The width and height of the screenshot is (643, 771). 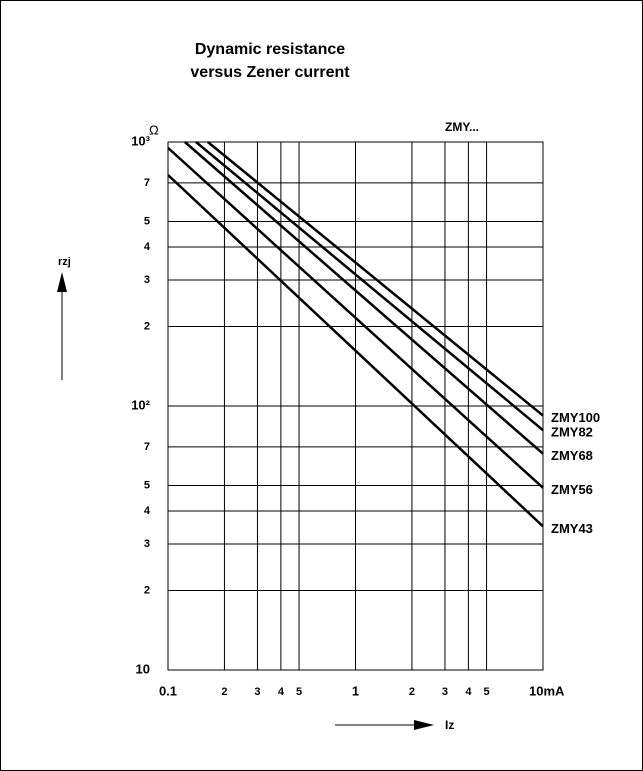 What do you see at coordinates (140, 404) in the screenshot?
I see `y-tick-label: 10²` at bounding box center [140, 404].